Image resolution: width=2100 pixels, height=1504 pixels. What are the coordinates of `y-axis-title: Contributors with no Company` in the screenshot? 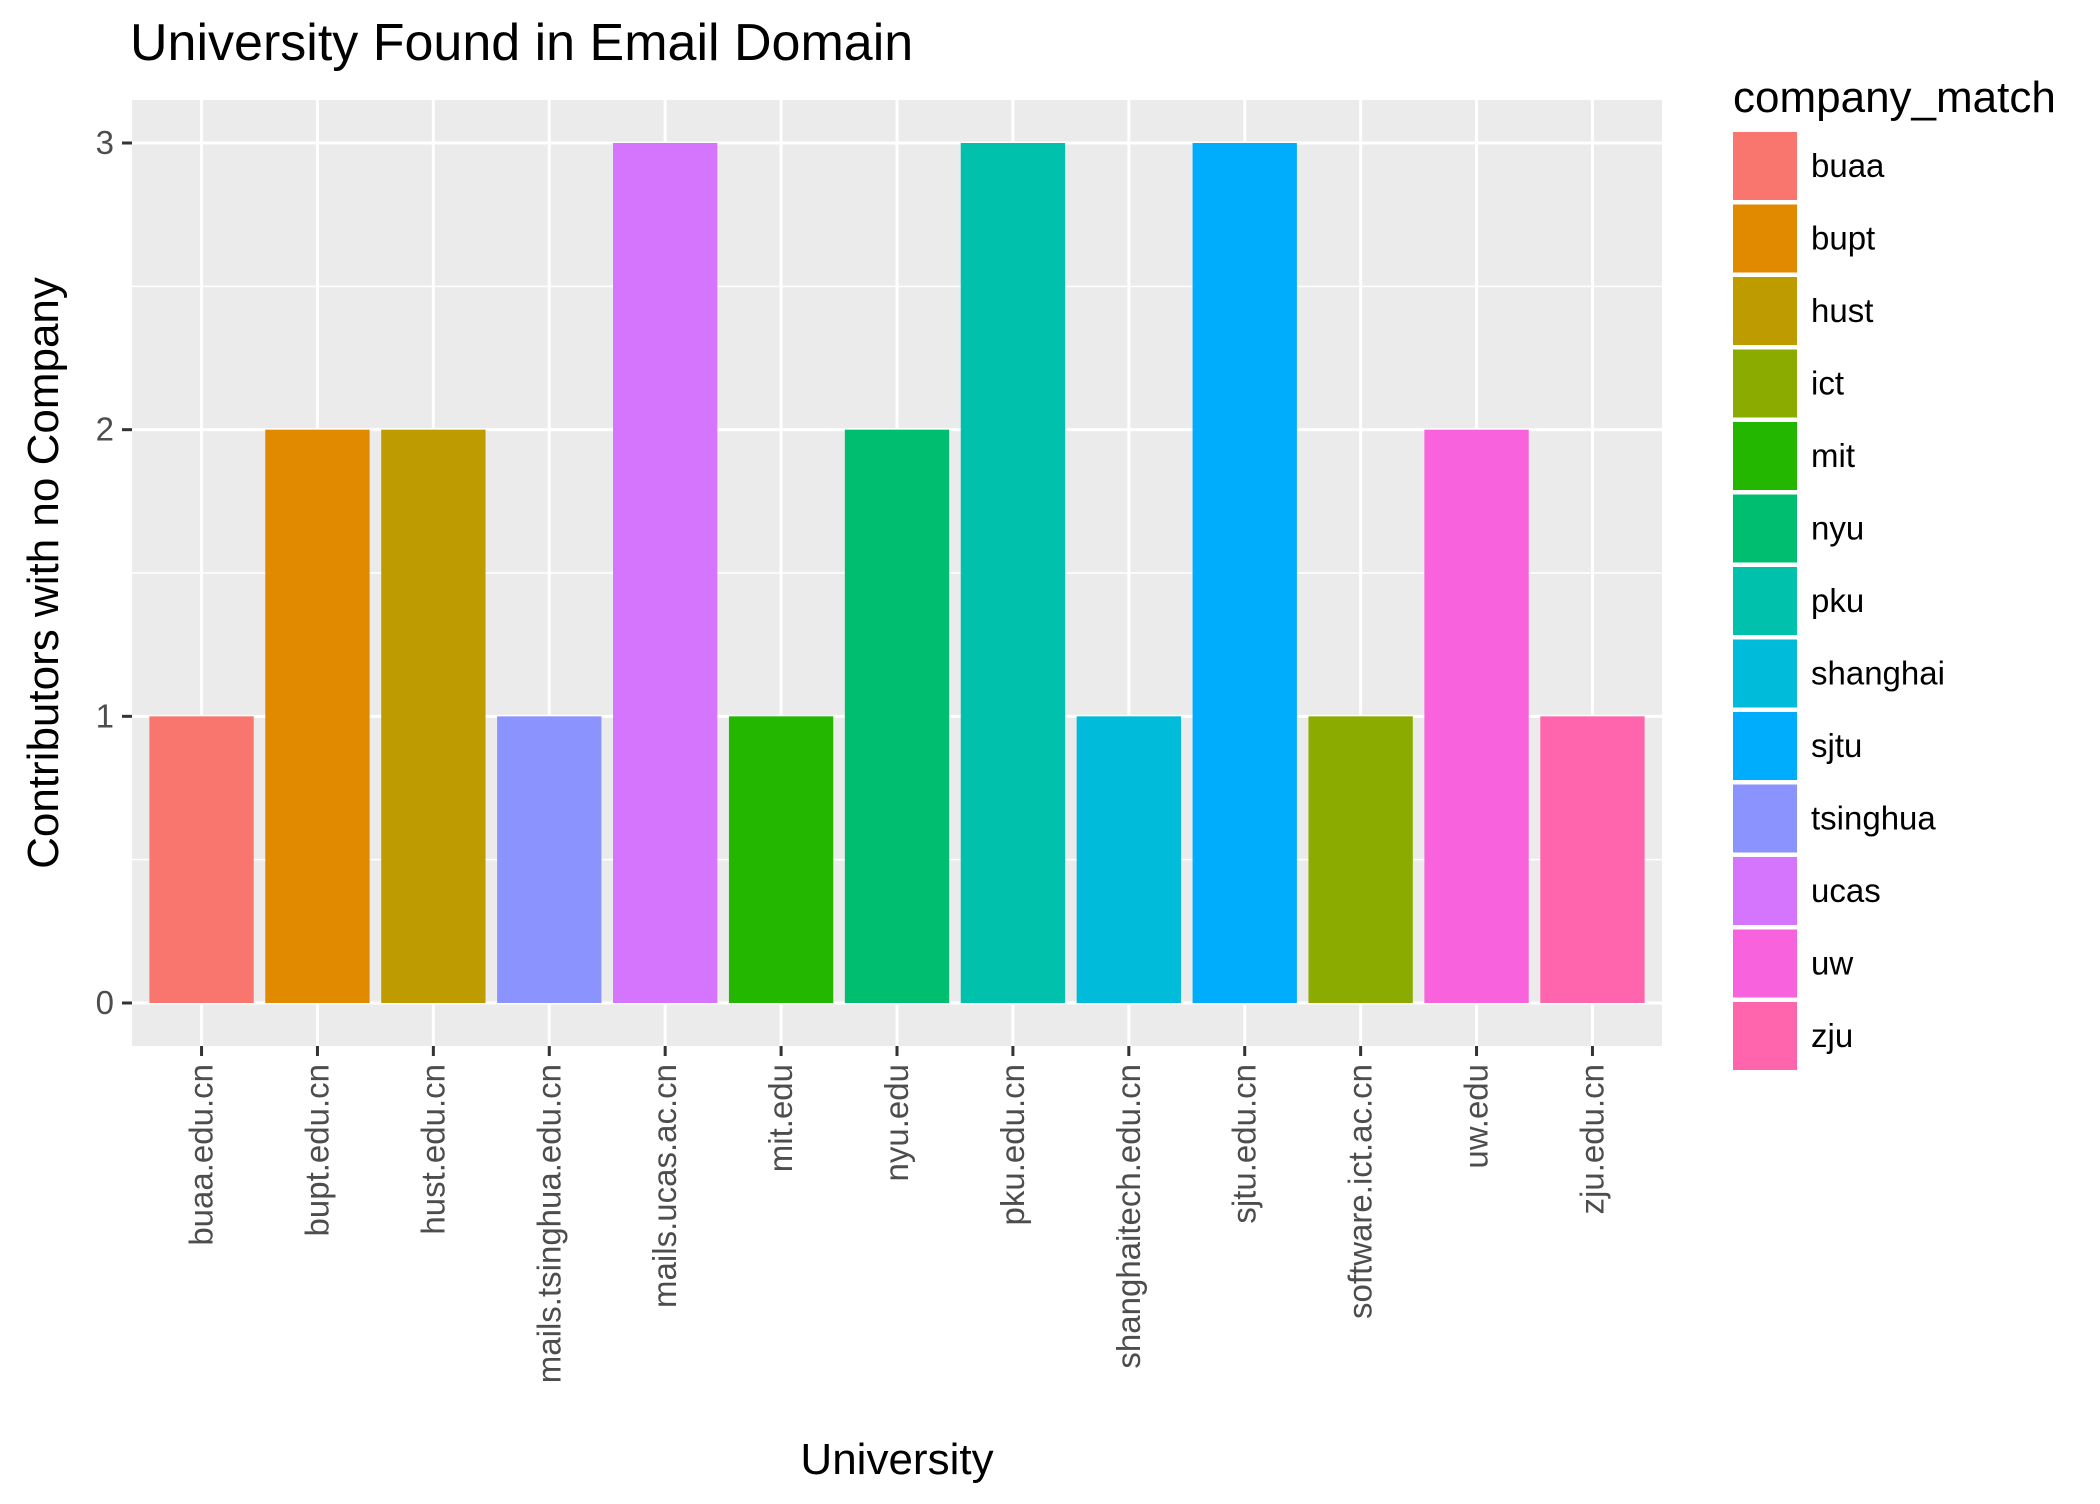 It's located at (43, 573).